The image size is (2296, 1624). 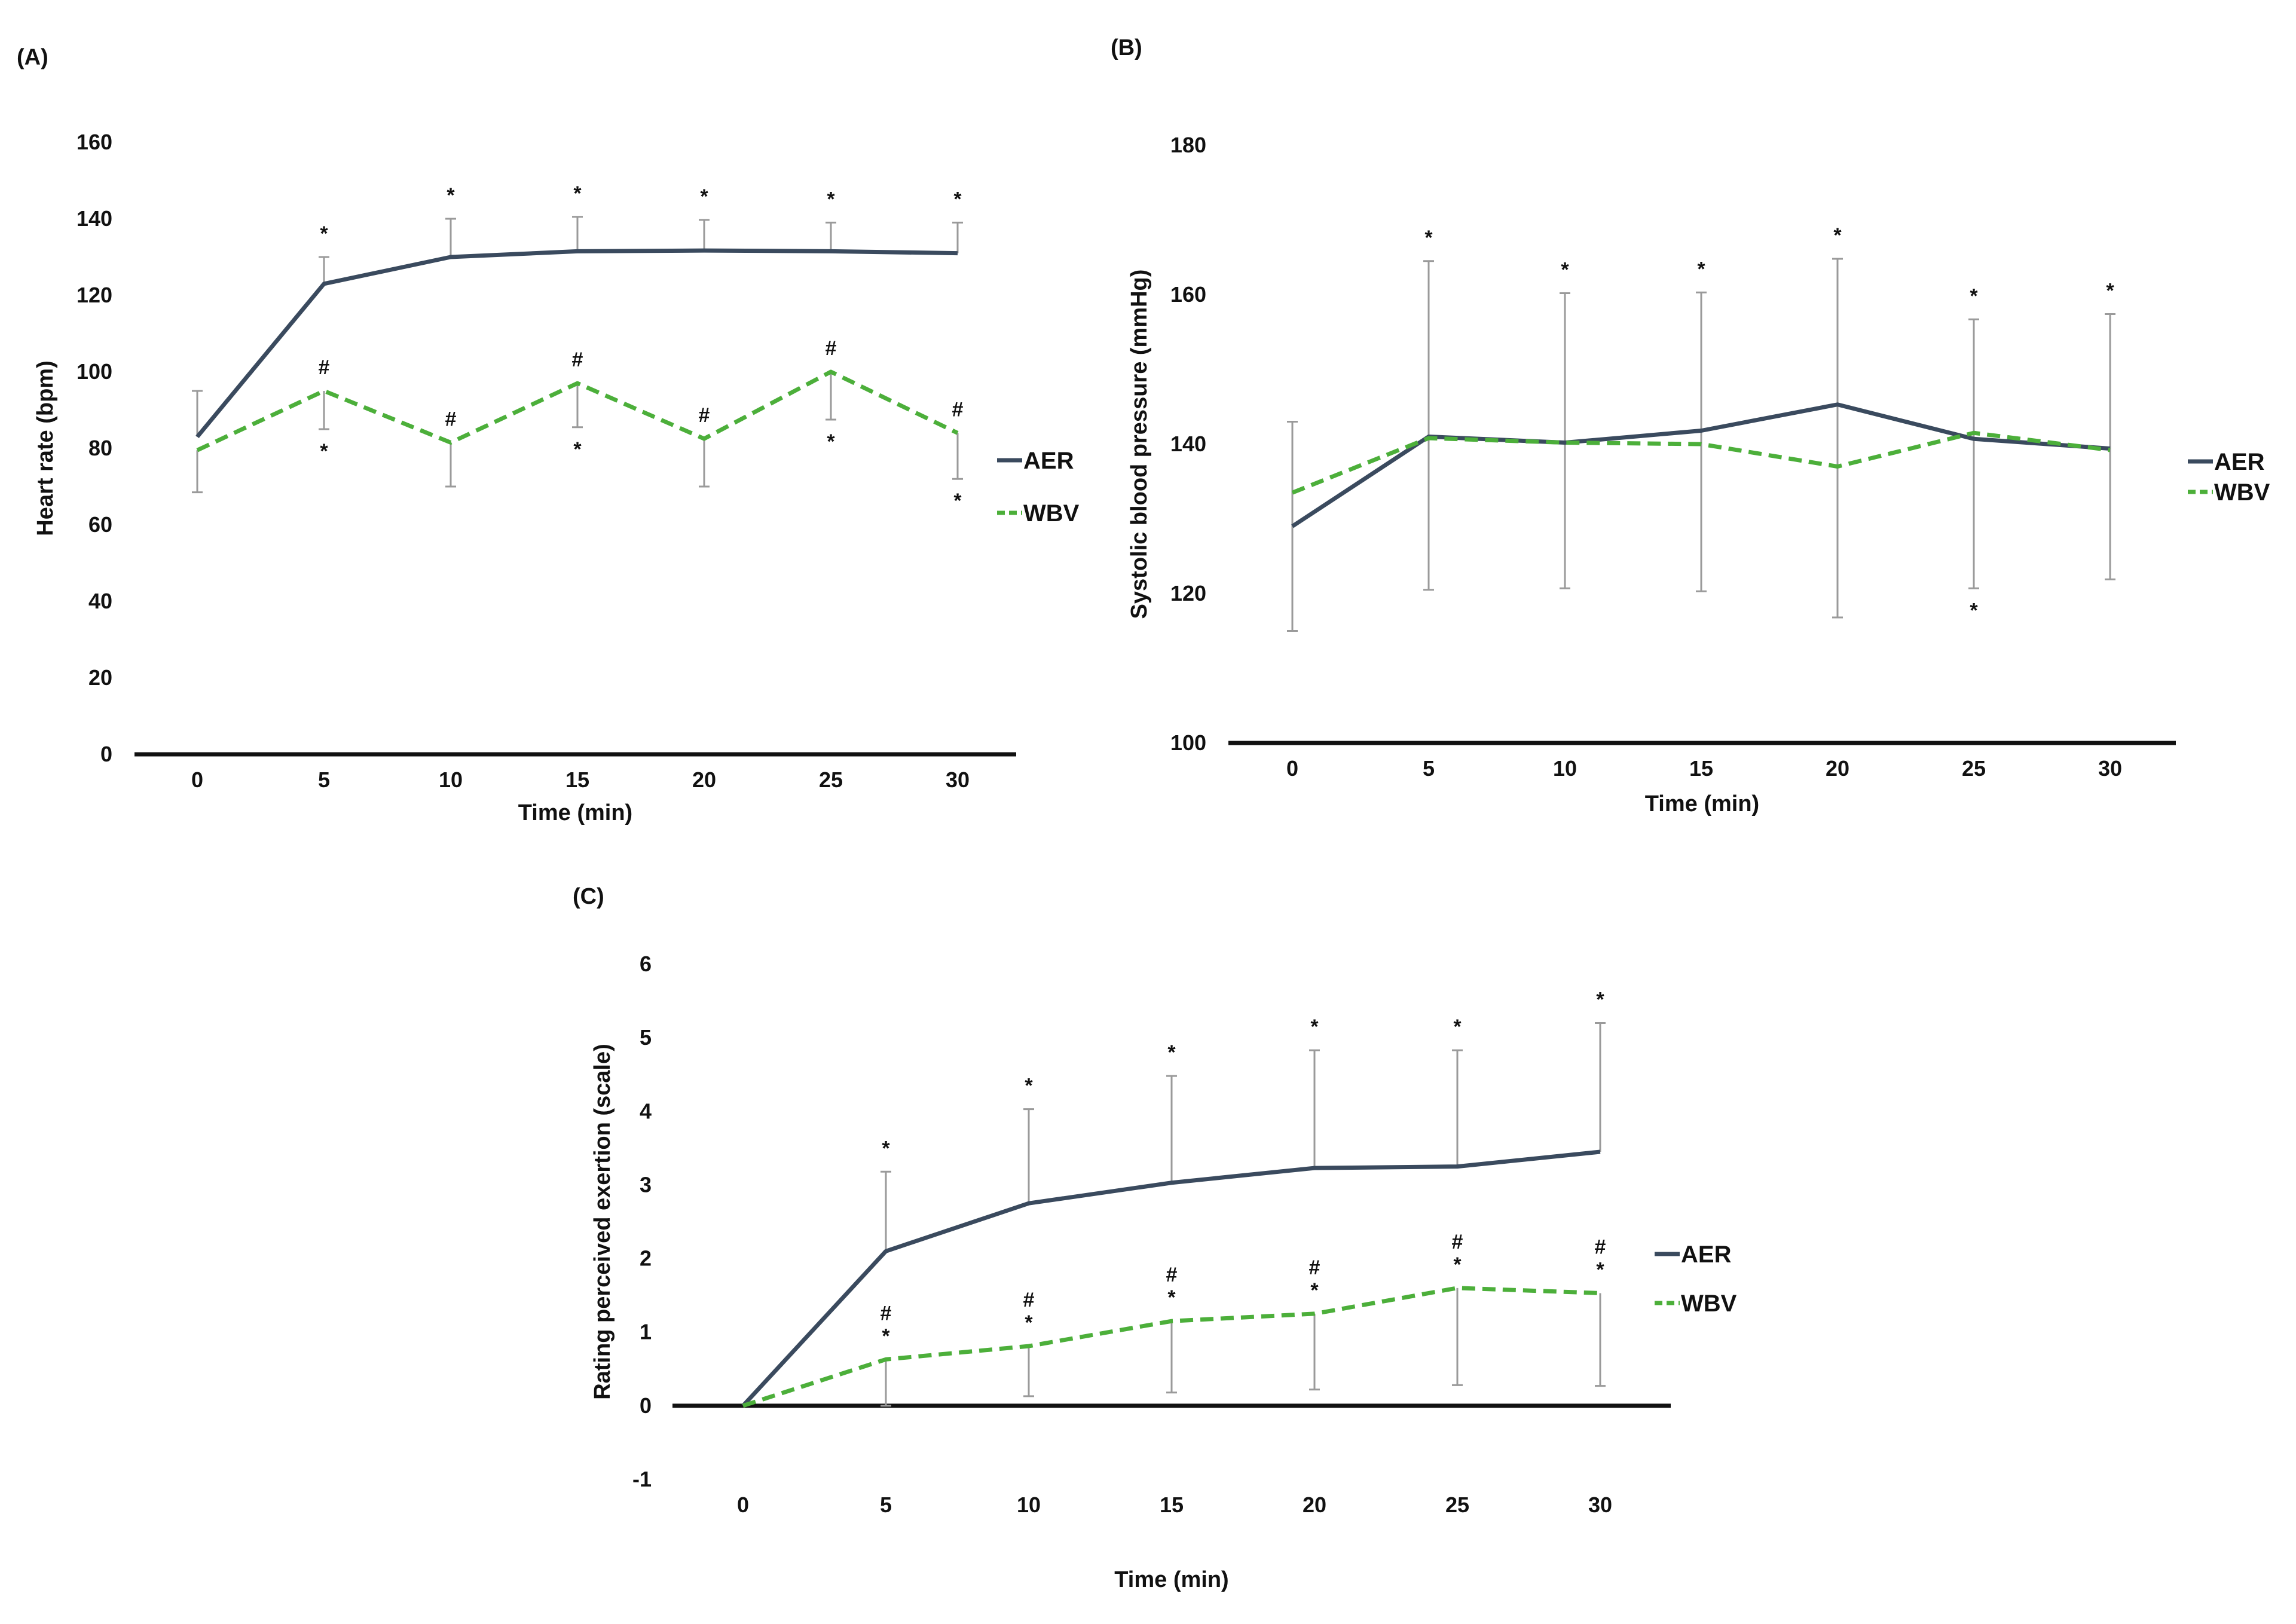 What do you see at coordinates (646, 964) in the screenshot?
I see `y-tick-label: 6` at bounding box center [646, 964].